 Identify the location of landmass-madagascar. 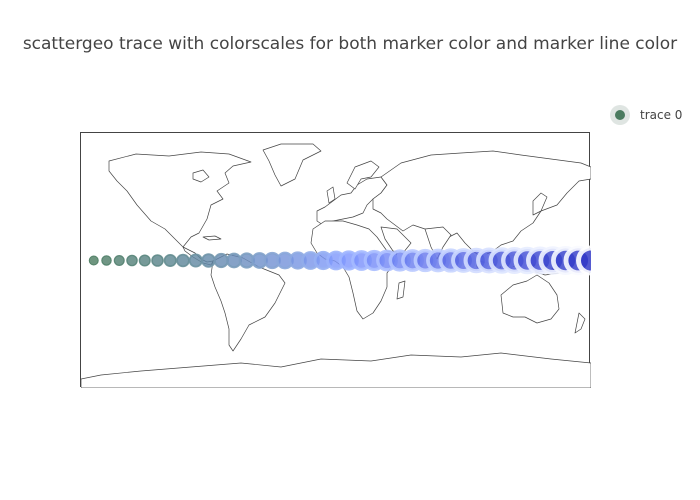
(401, 290).